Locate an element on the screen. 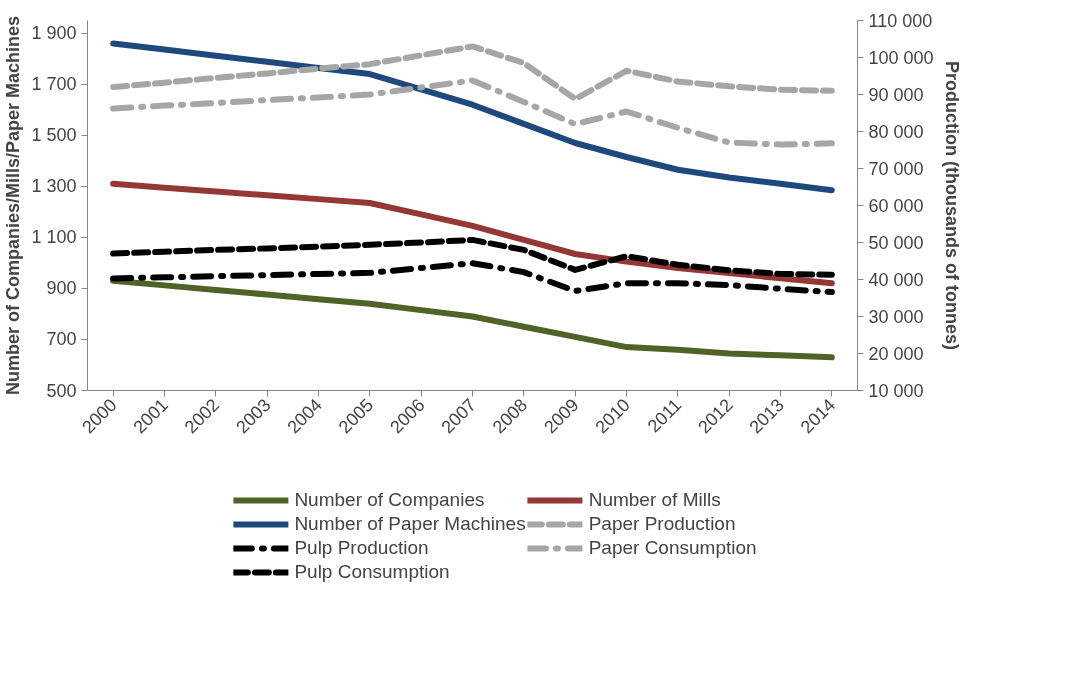  y2-tick-label: 90 000 is located at coordinates (896, 94).